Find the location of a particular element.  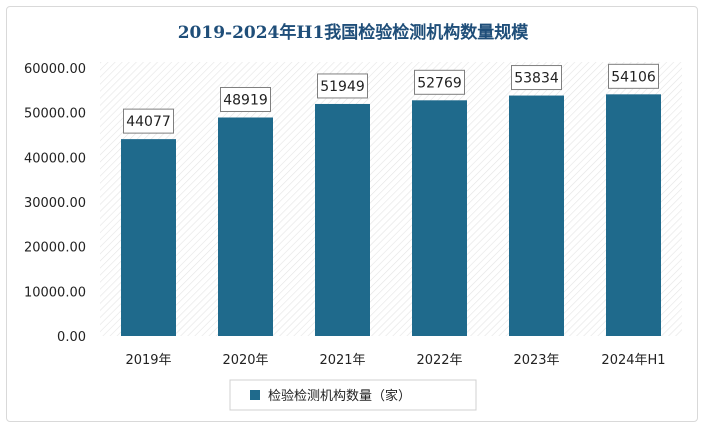

data-label: 53834 is located at coordinates (536, 79).